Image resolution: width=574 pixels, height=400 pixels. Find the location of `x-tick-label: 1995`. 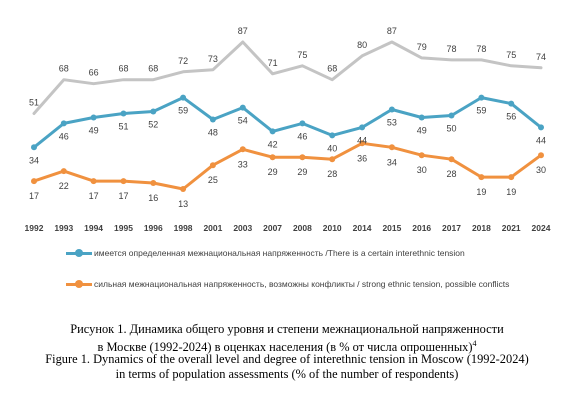

x-tick-label: 1995 is located at coordinates (123, 228).